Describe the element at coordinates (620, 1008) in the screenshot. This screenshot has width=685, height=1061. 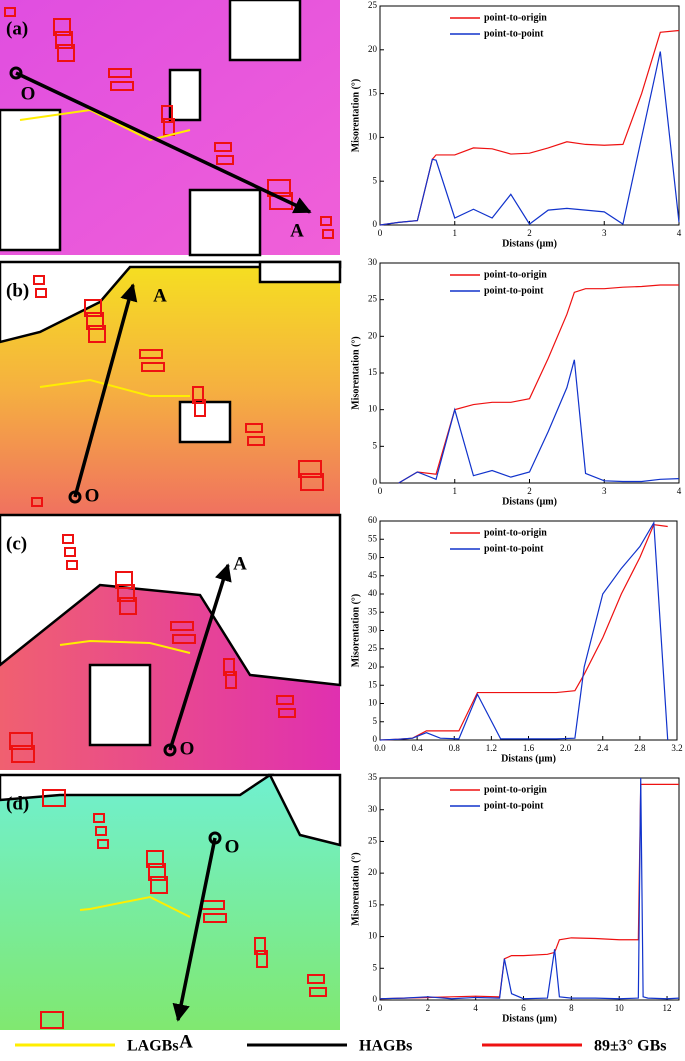
I see `x-tick-label: 10` at that location.